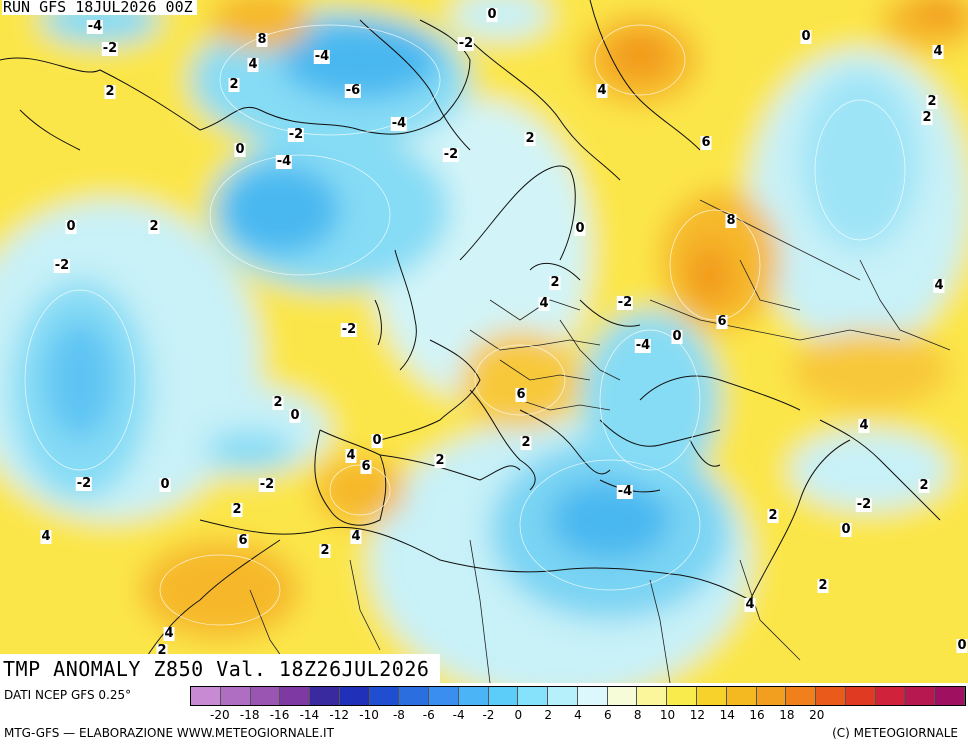 This screenshot has width=968, height=745. I want to click on contour-label: -6, so click(353, 90).